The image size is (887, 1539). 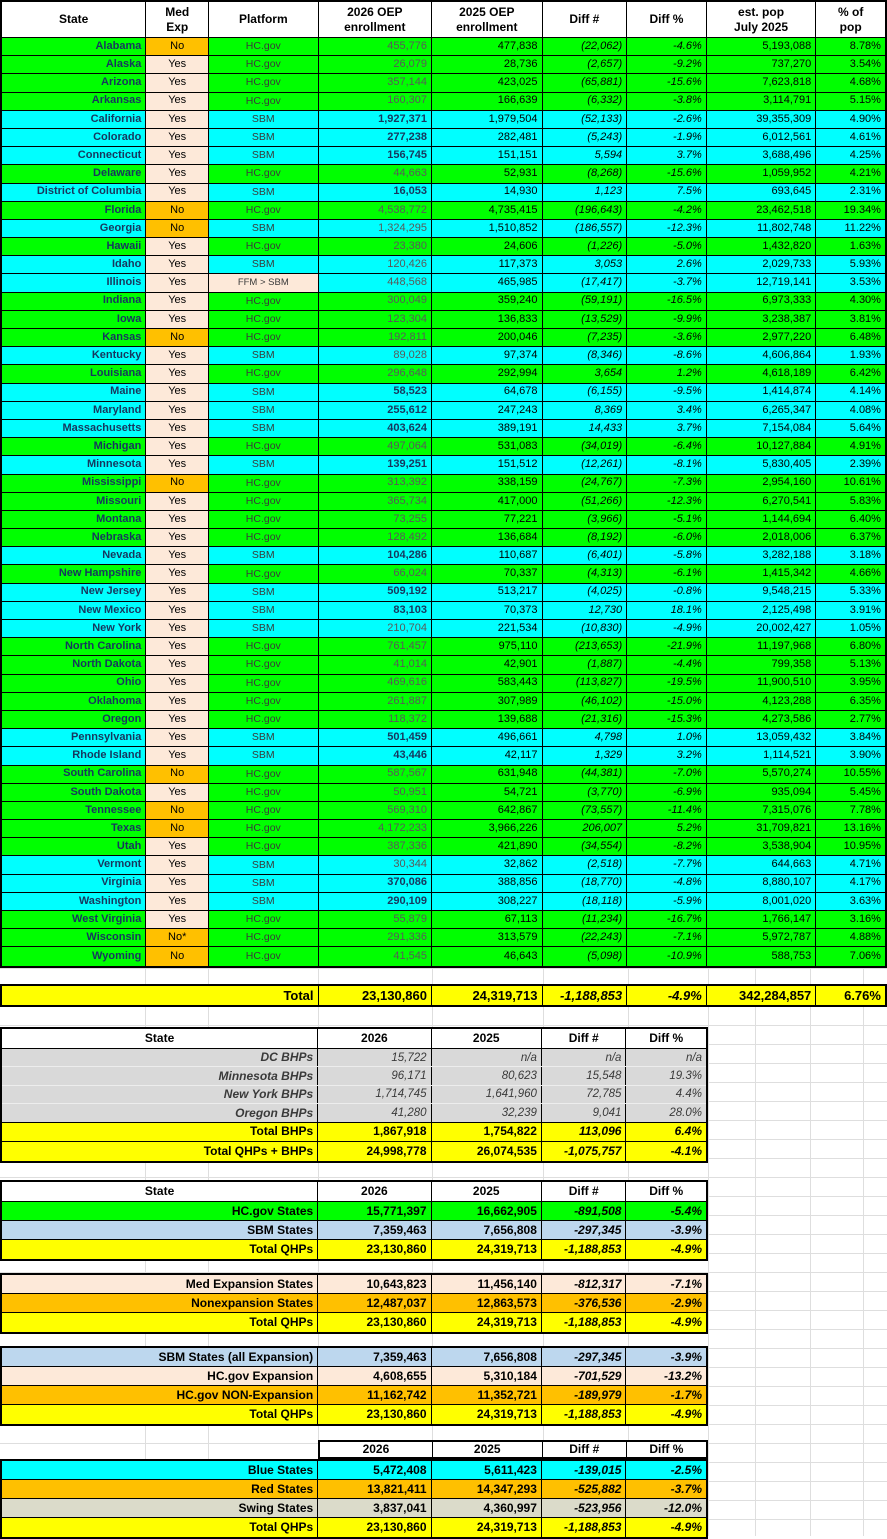 What do you see at coordinates (74, 83) in the screenshot?
I see `state-cell: Arizona` at bounding box center [74, 83].